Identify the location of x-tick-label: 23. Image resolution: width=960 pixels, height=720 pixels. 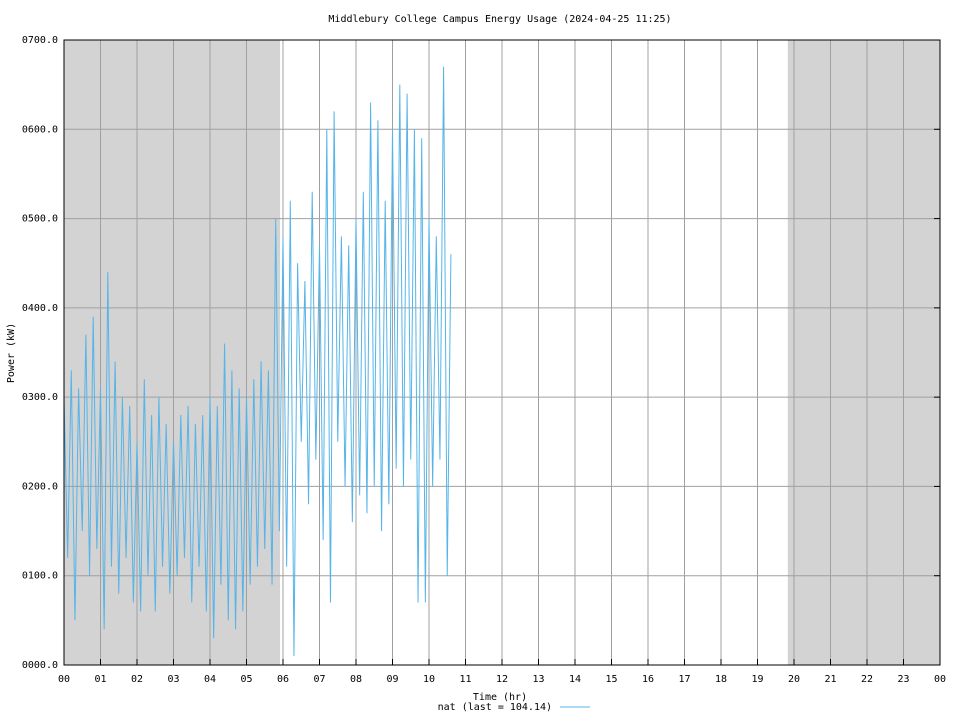
(903, 679).